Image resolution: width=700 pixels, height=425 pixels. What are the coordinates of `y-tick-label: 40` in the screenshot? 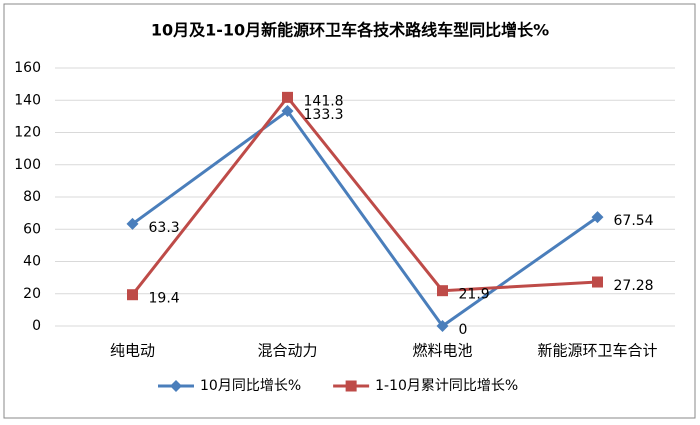 It's located at (32, 262).